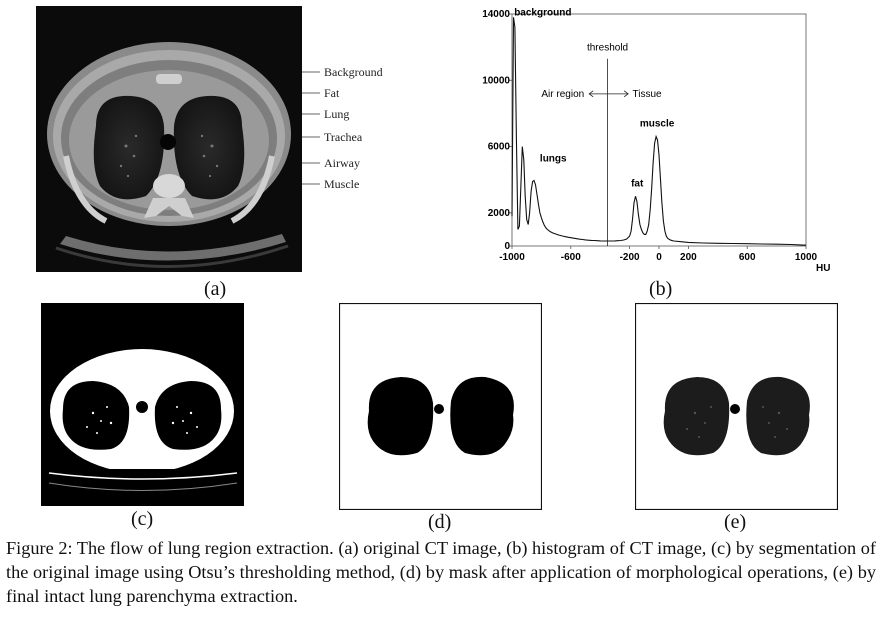 Image resolution: width=881 pixels, height=619 pixels. I want to click on label-c: (c), so click(142, 519).